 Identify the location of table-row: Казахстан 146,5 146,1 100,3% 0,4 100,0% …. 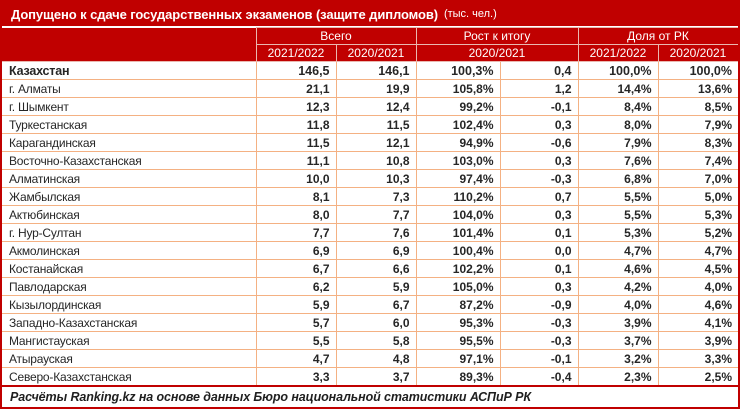
(370, 70).